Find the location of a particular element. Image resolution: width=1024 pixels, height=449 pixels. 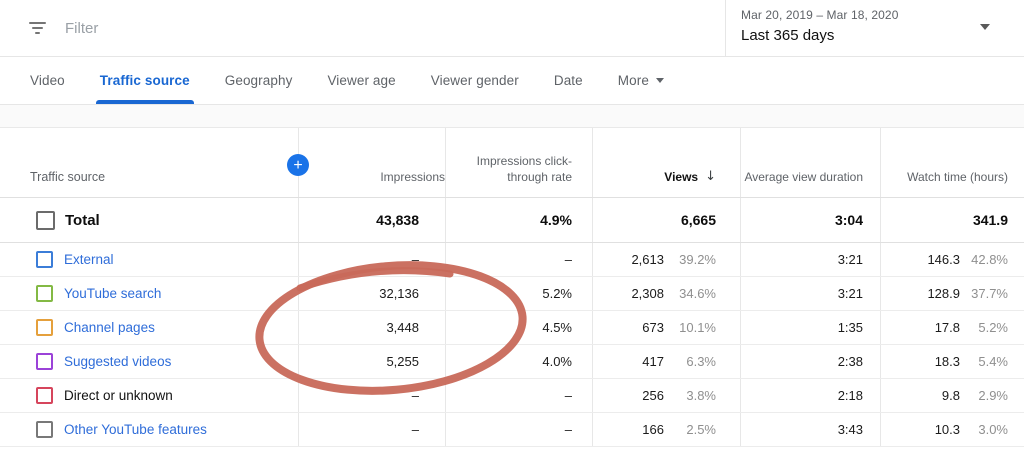

column-header-impressions: Impressions is located at coordinates (371, 162).